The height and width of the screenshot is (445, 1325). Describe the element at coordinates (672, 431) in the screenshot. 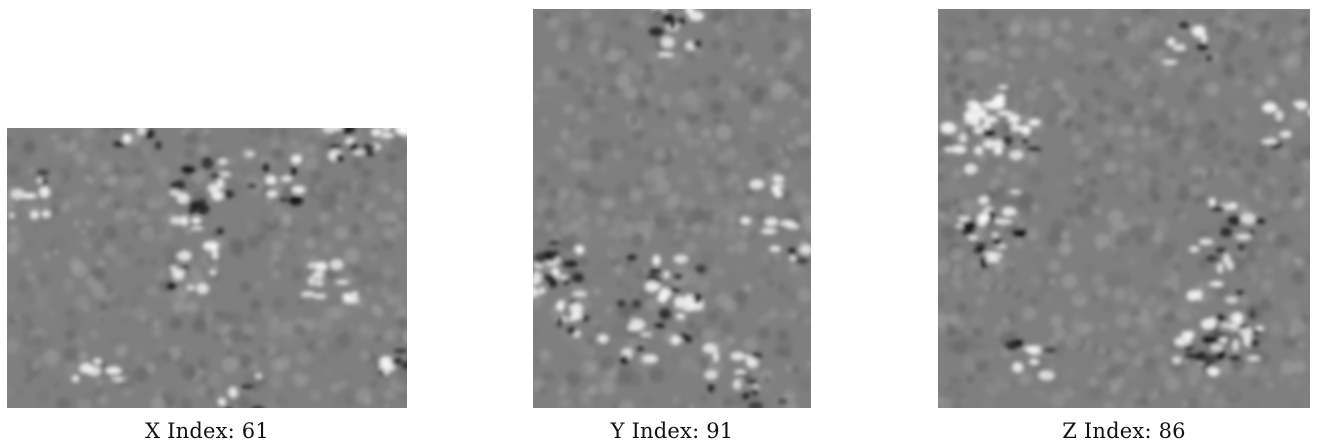

I see `y-slice-caption: Y Index: 91` at that location.